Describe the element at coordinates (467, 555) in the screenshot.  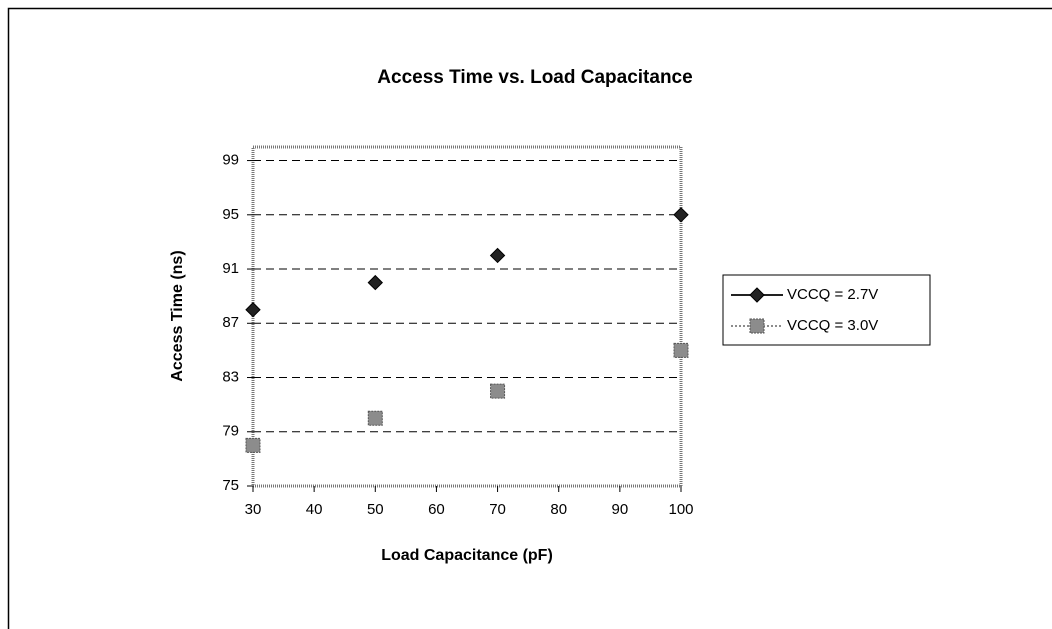
I see `x-axis-label: Load Capacitance (pF)` at that location.